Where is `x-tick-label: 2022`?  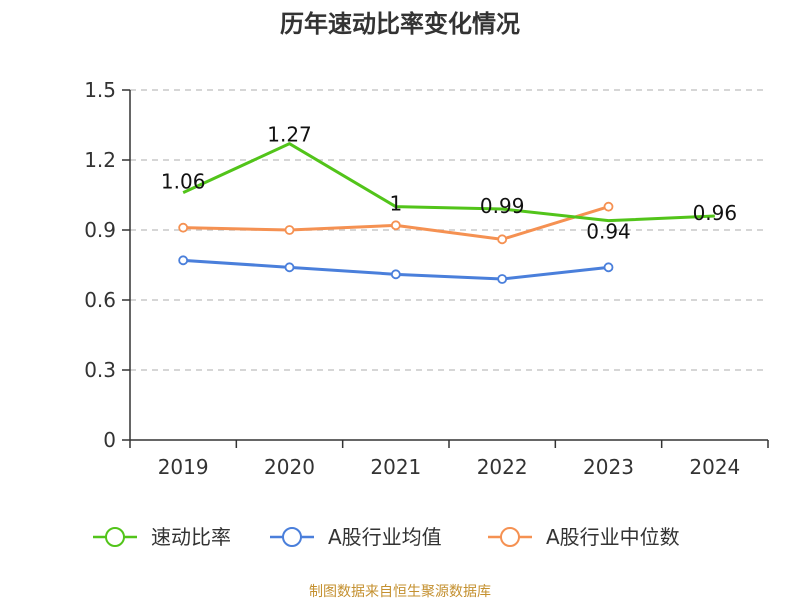
x-tick-label: 2022 is located at coordinates (502, 467).